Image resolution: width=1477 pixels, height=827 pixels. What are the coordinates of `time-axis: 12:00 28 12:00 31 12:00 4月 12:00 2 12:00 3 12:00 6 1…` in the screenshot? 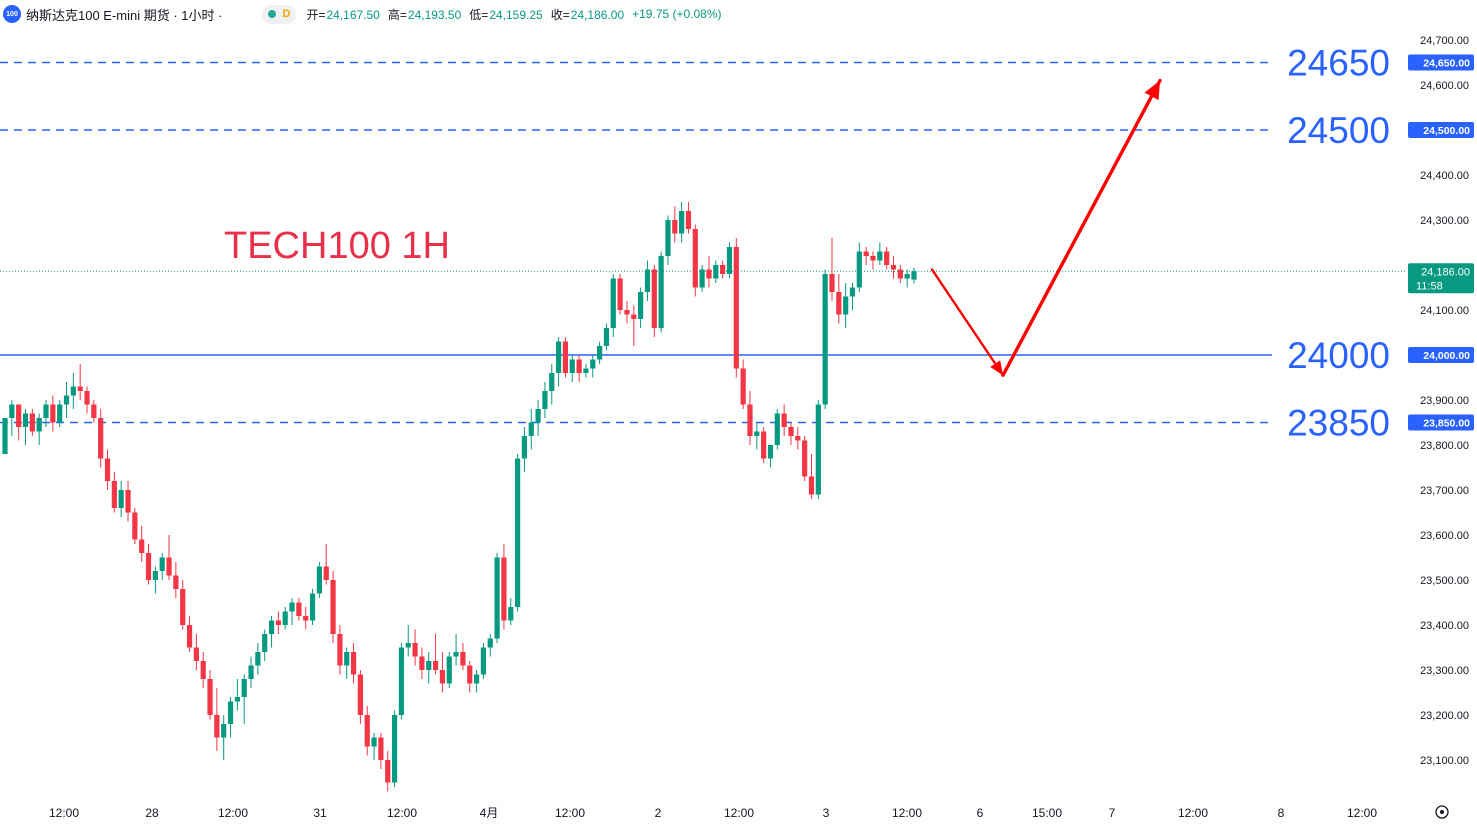 It's located at (713, 813).